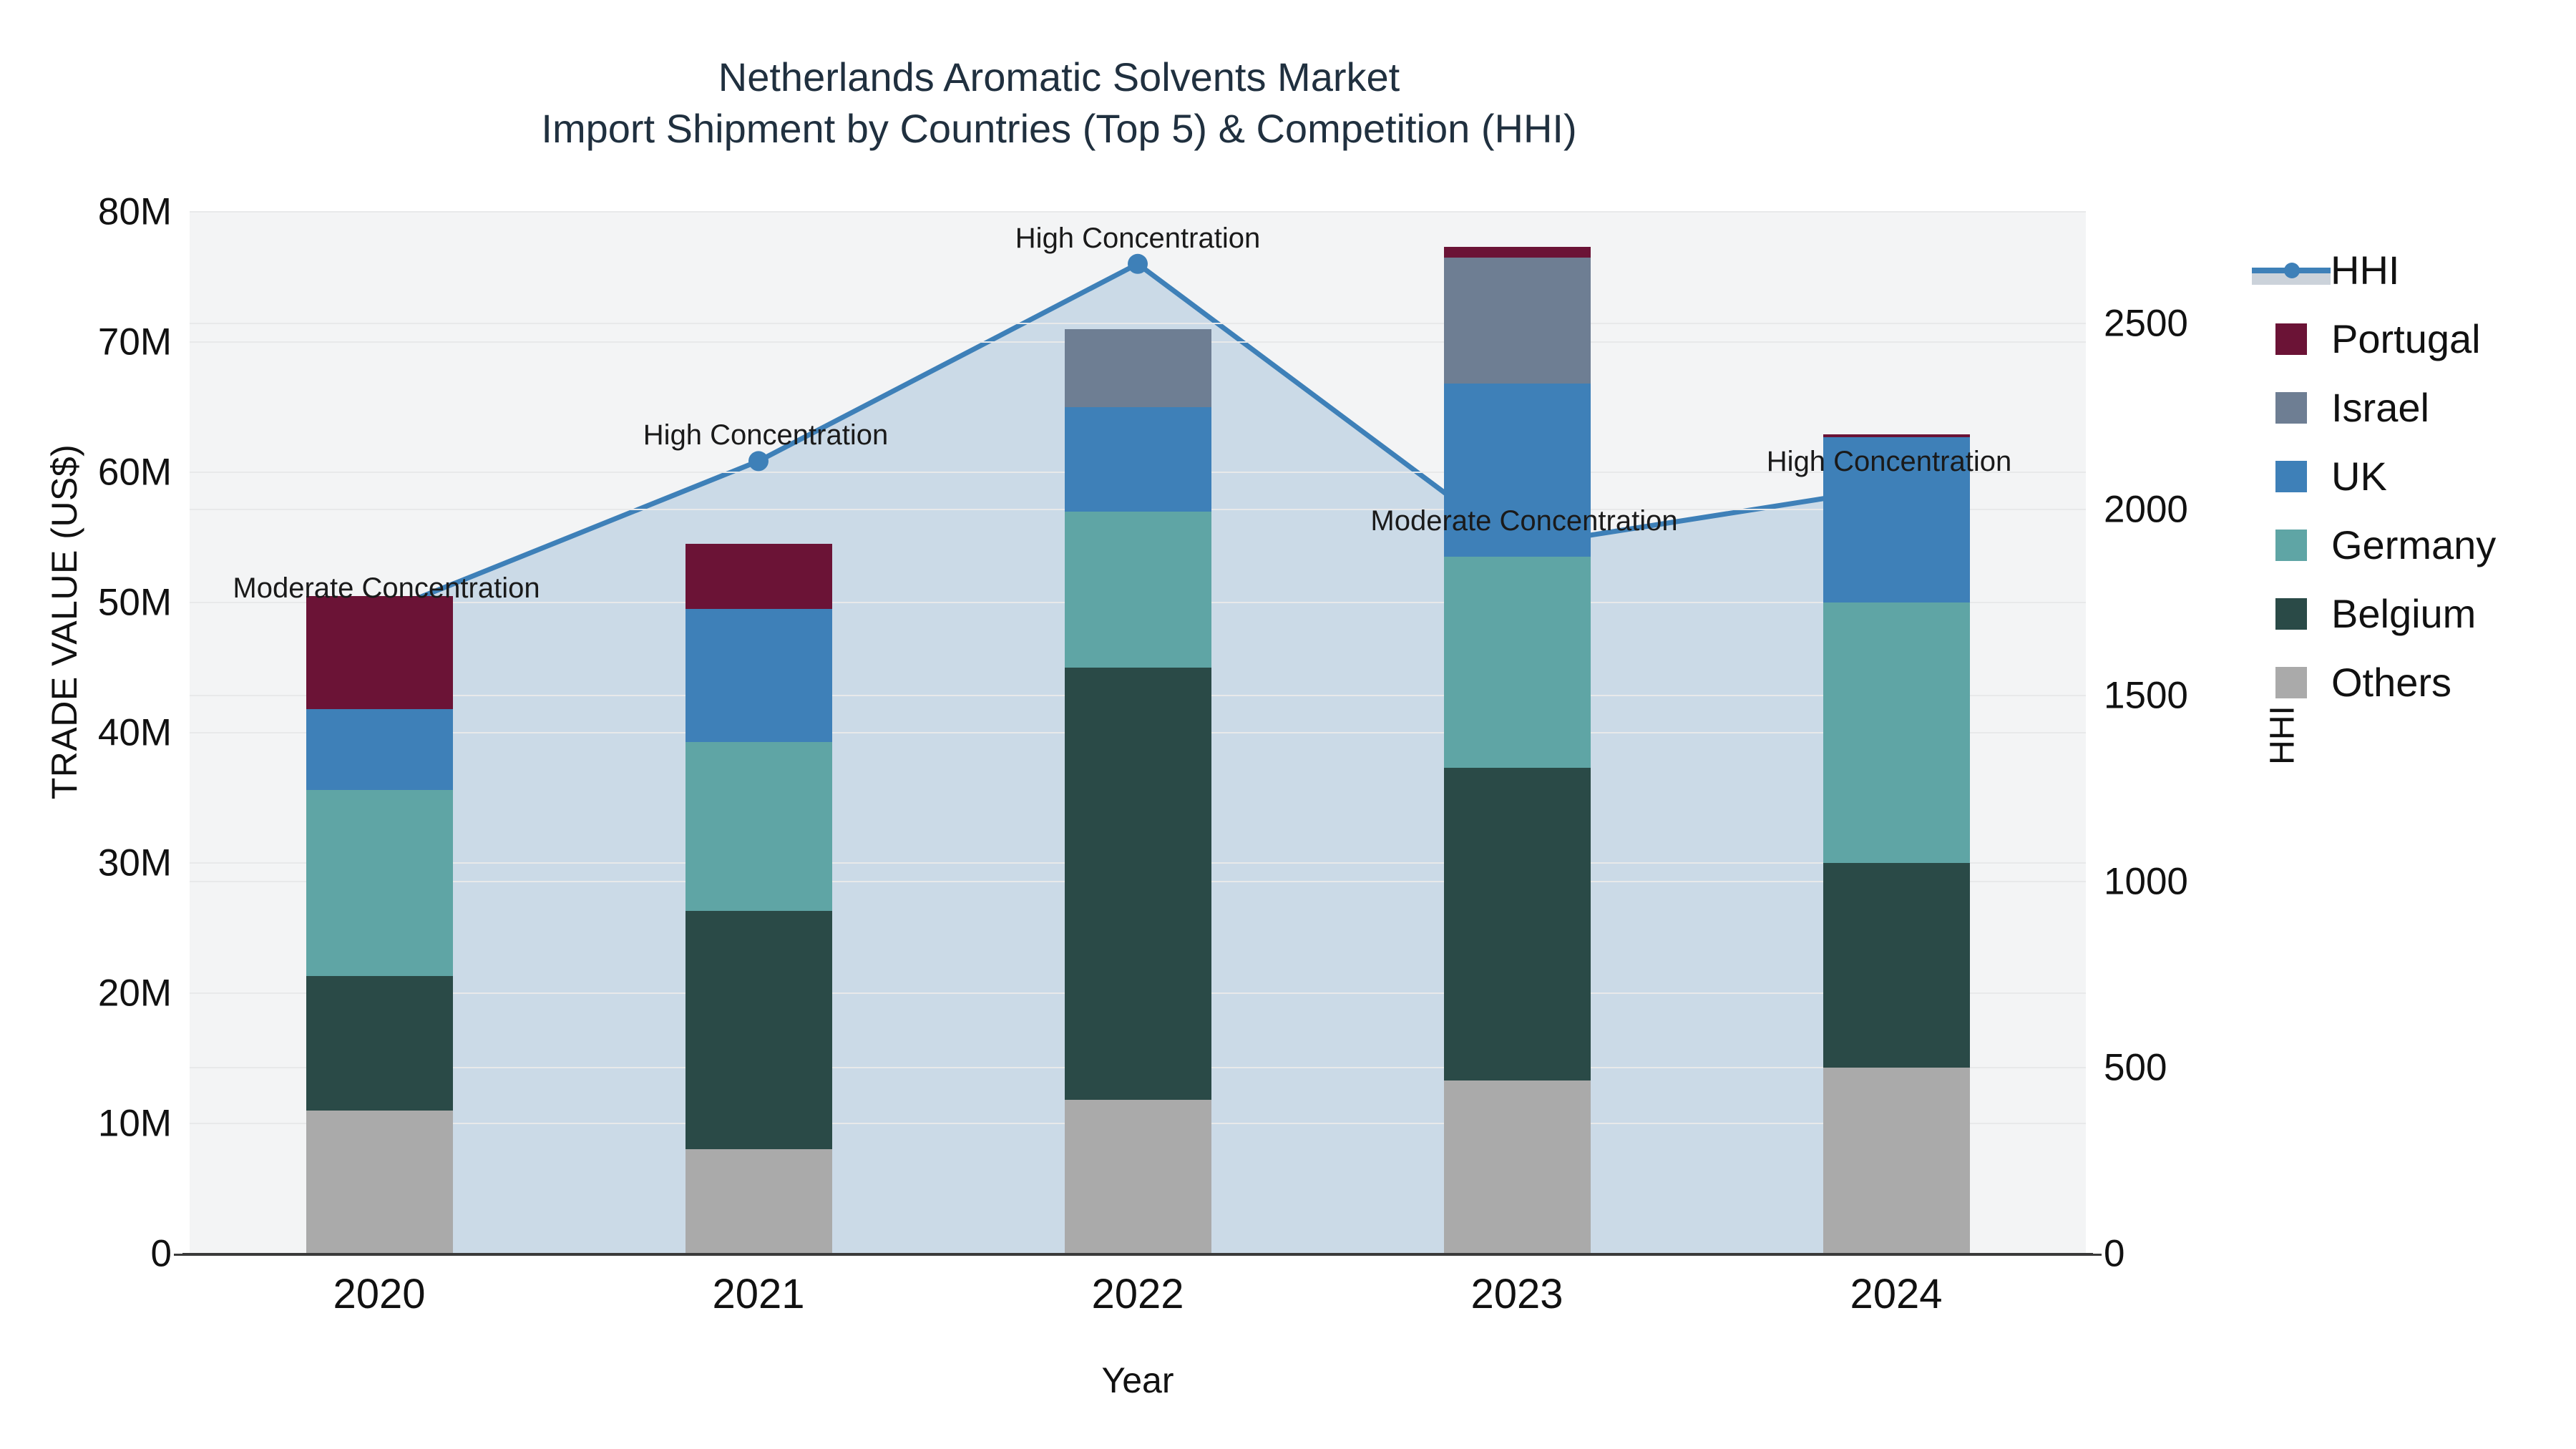  Describe the element at coordinates (1138, 263) in the screenshot. I see `hhi-marker-2022` at that location.